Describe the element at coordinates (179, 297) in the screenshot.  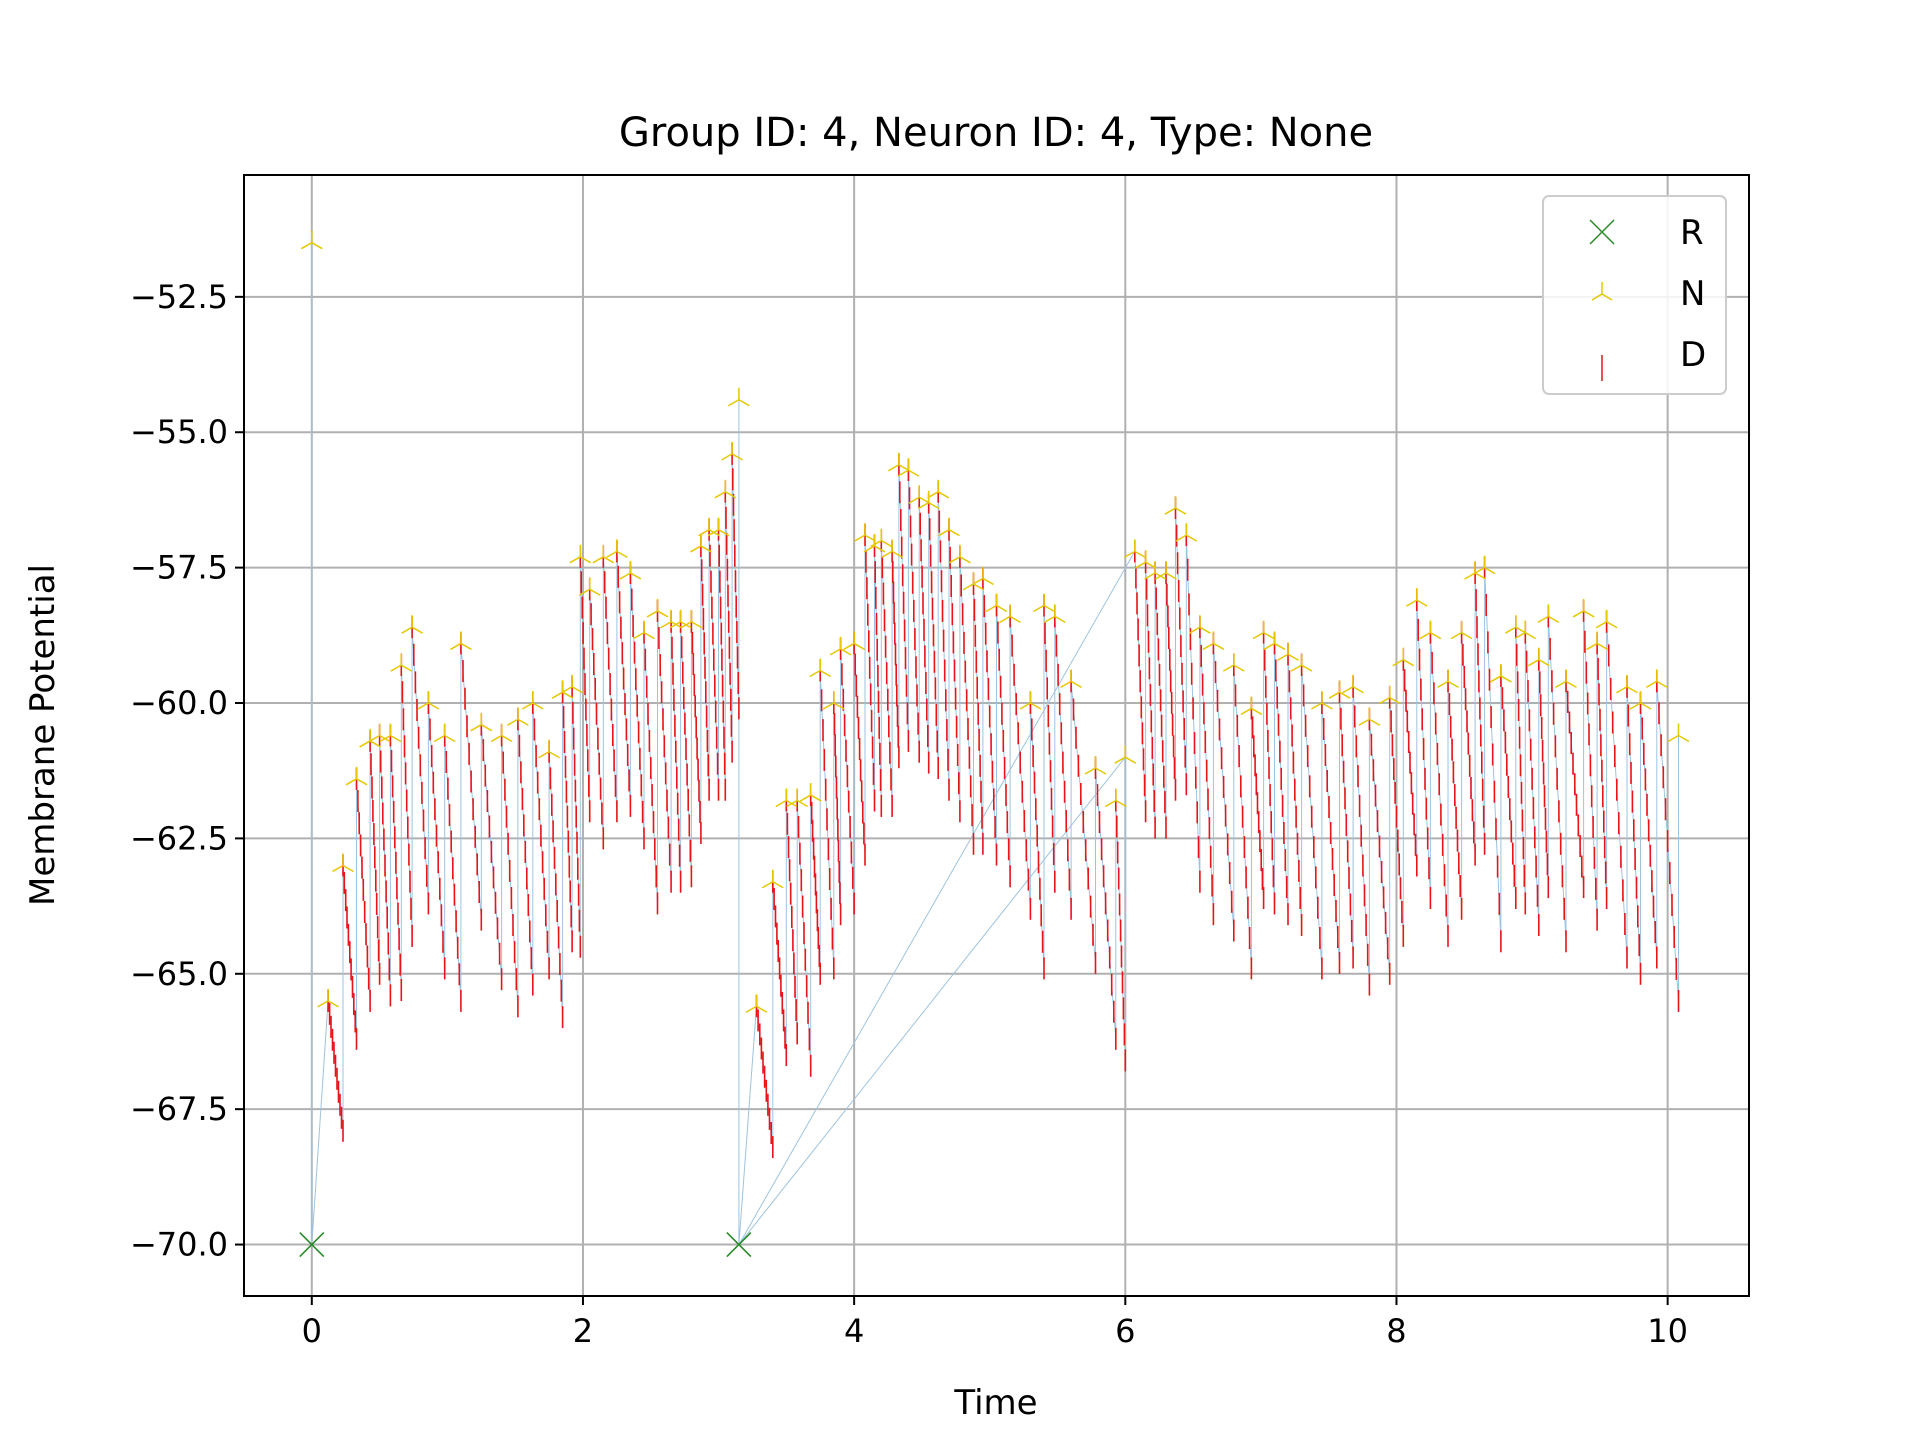
I see `y-tick-label: −52.5` at that location.